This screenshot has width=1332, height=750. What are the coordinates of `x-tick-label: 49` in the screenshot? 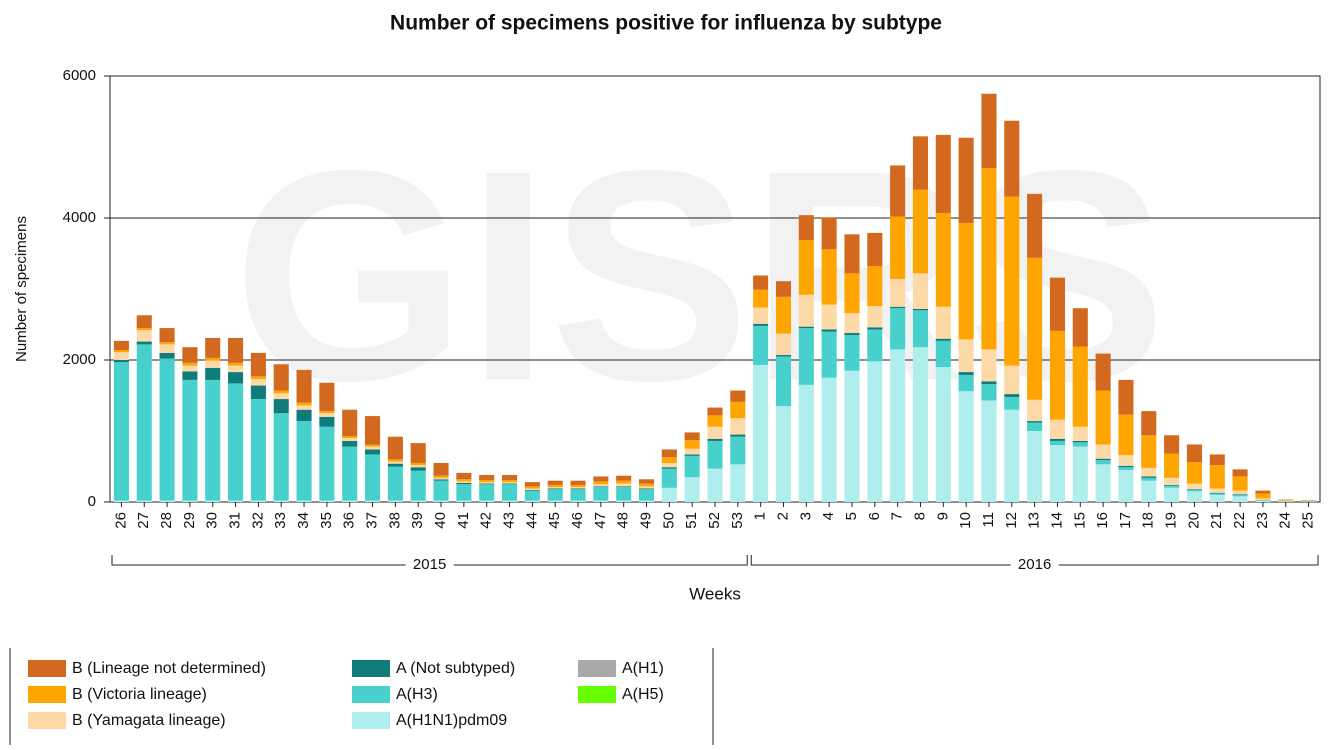 It's located at (645, 520).